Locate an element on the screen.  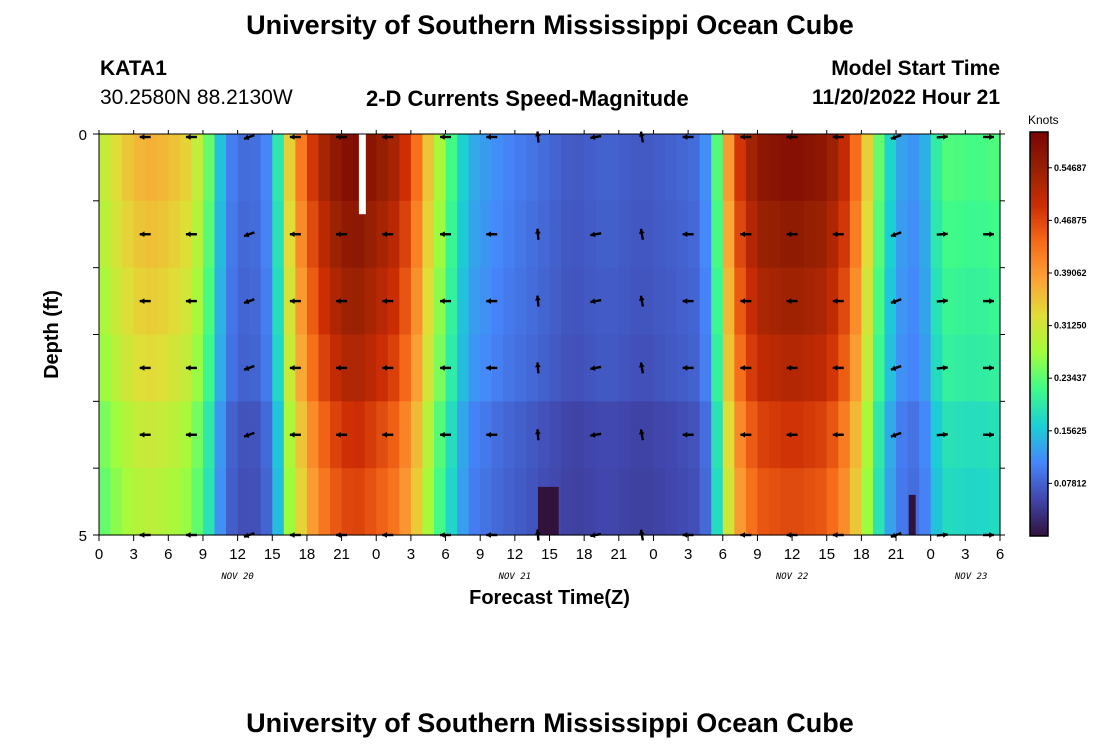
station-id: KATA1 is located at coordinates (133, 68).